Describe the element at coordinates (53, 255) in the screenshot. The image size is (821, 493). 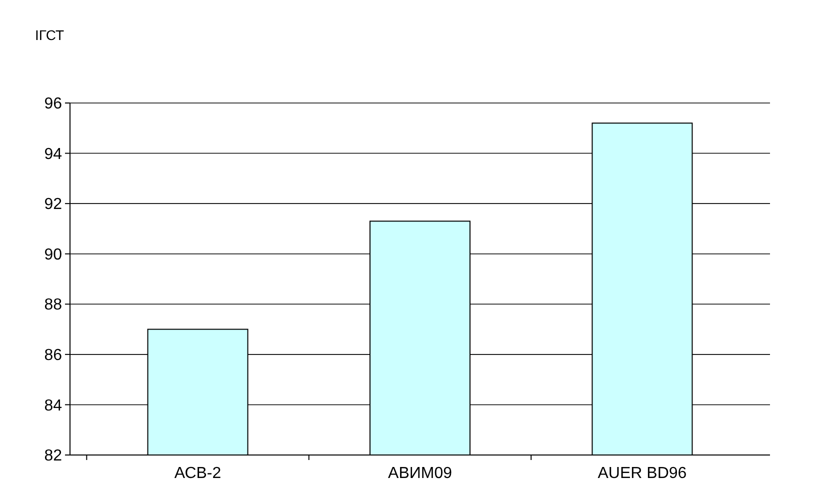
I see `y-tick-label: 90` at that location.